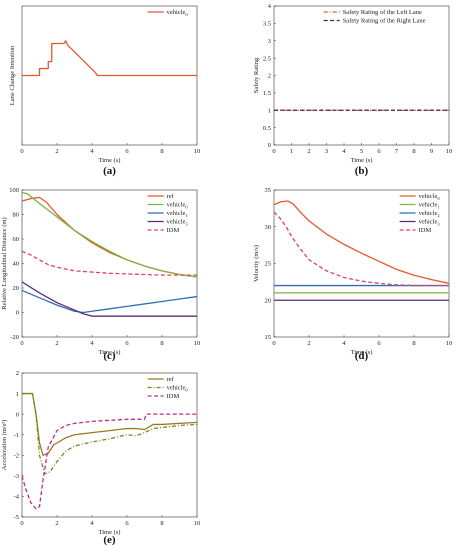  Describe the element at coordinates (267, 128) in the screenshot. I see `y-tick-label: 0.5` at that location.